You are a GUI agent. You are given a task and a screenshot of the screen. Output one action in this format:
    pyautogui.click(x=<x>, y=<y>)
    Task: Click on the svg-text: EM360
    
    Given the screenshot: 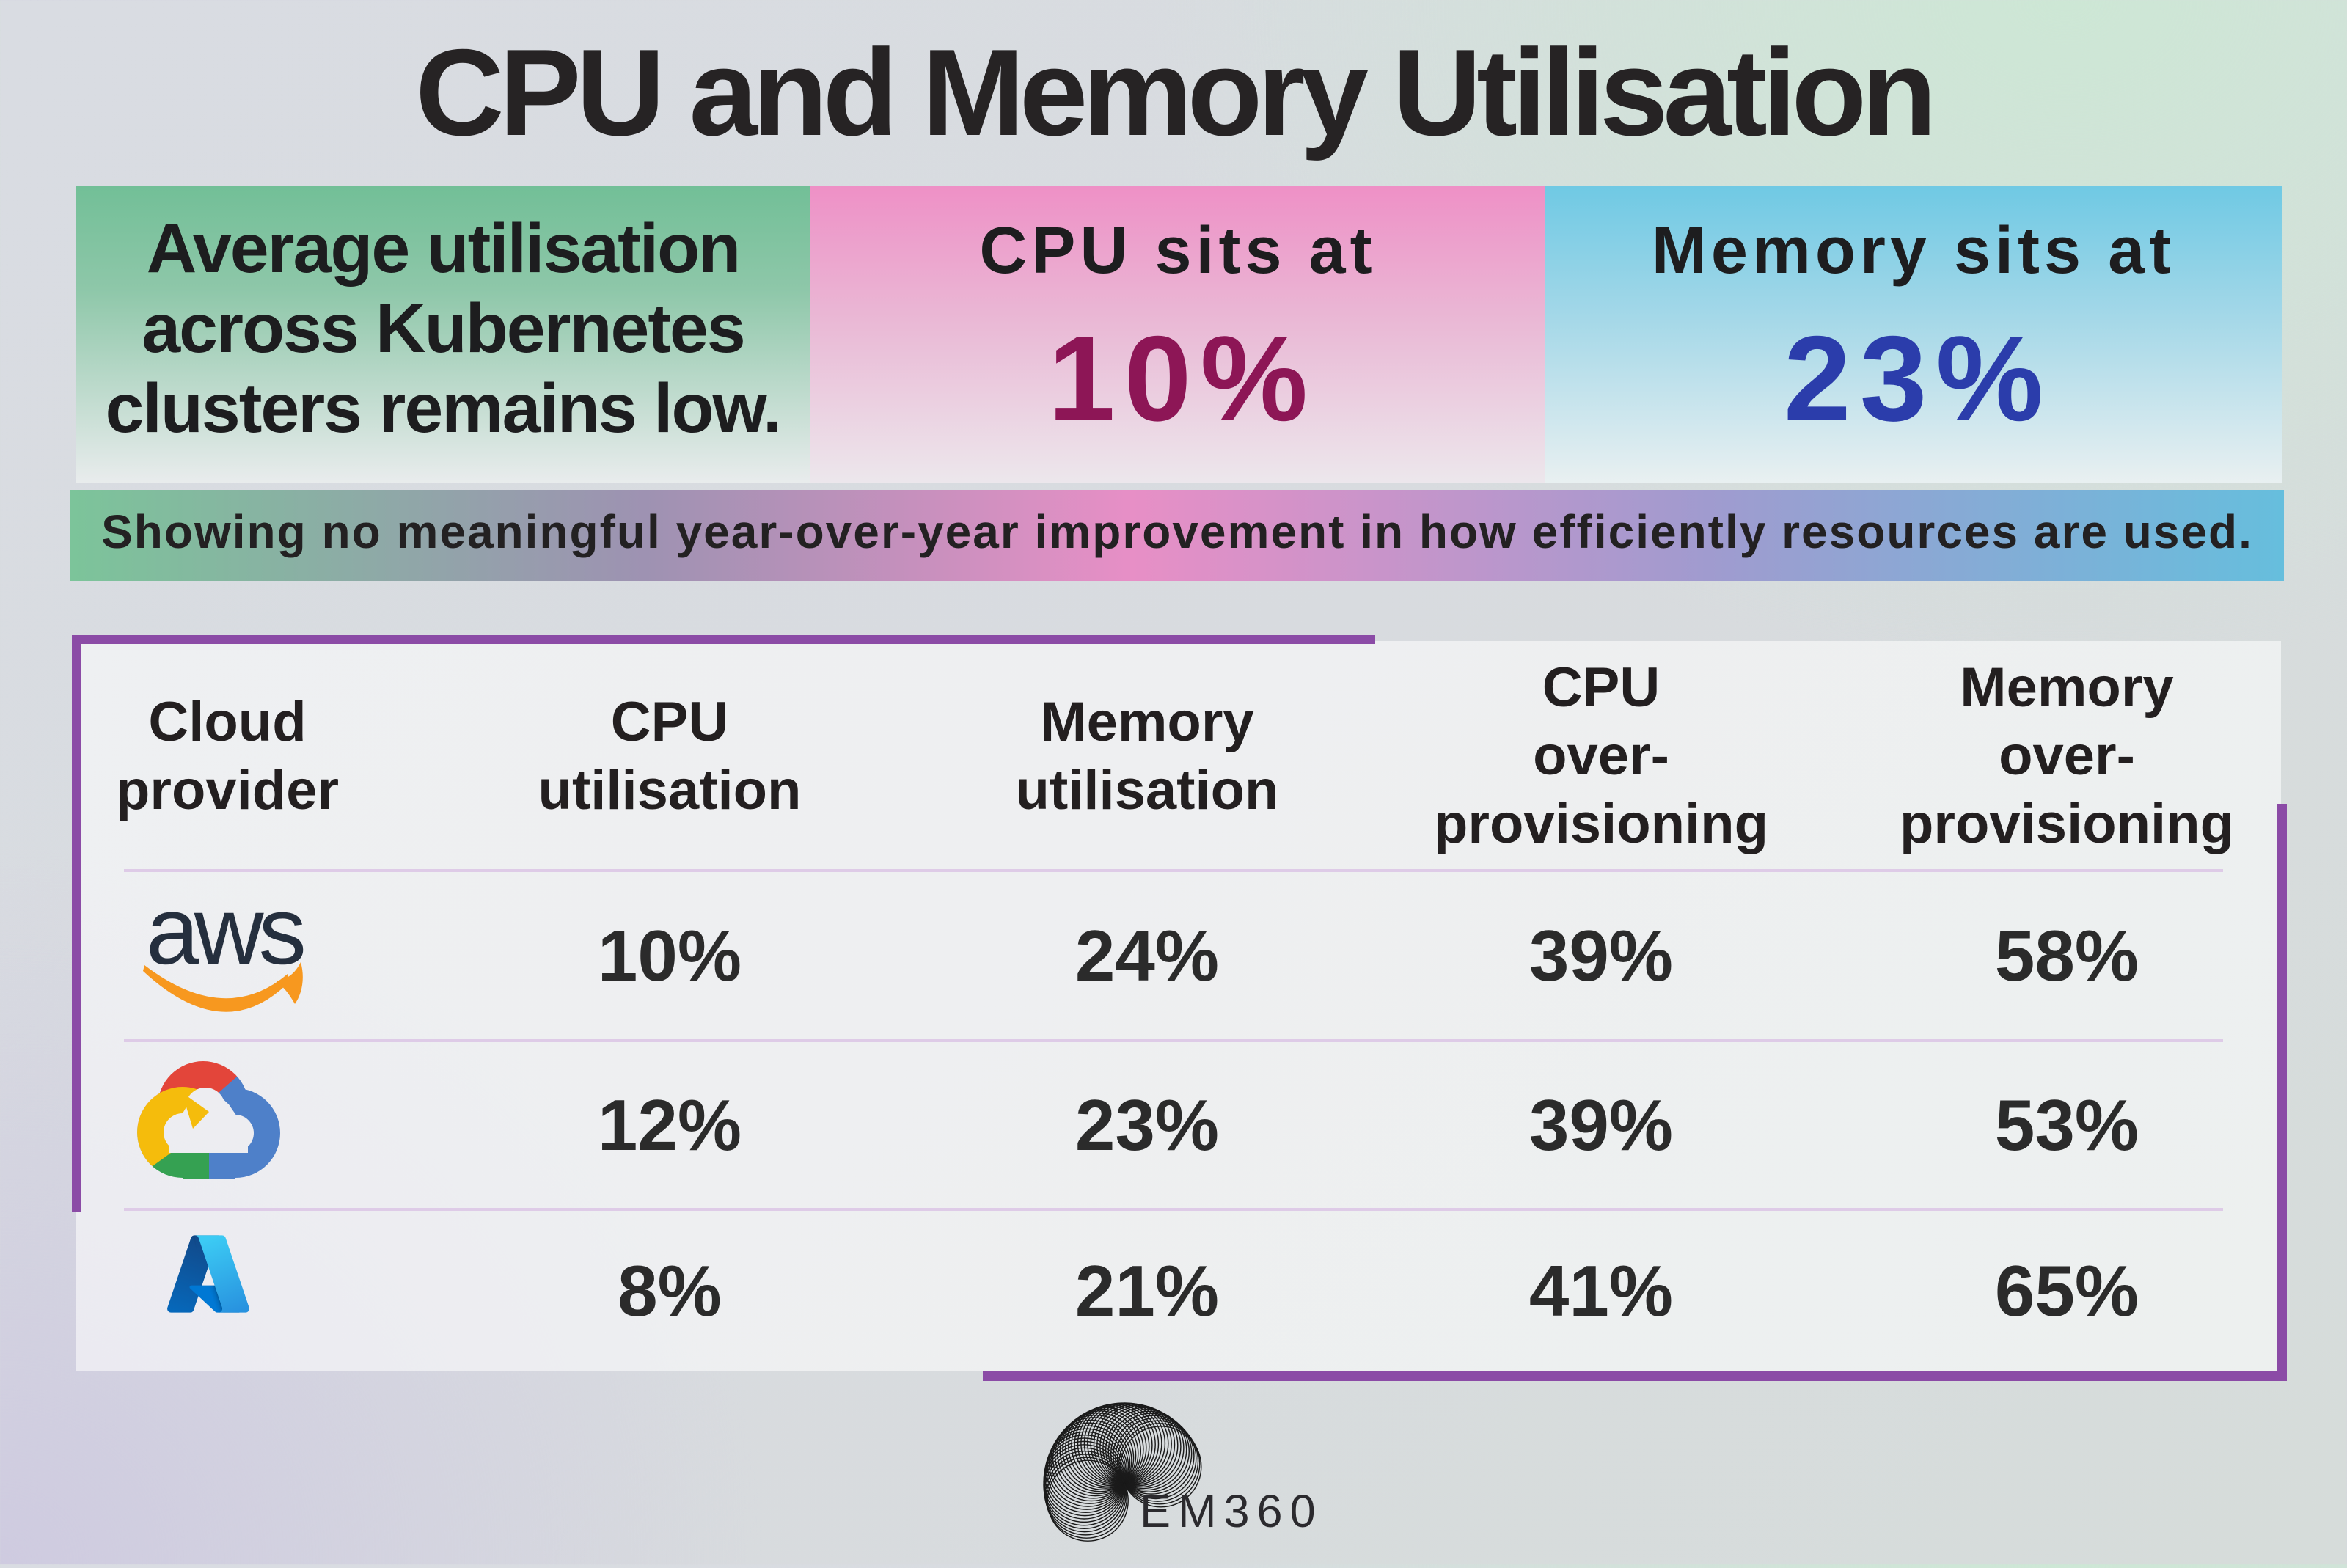 What is the action you would take?
    pyautogui.click(x=1231, y=1511)
    